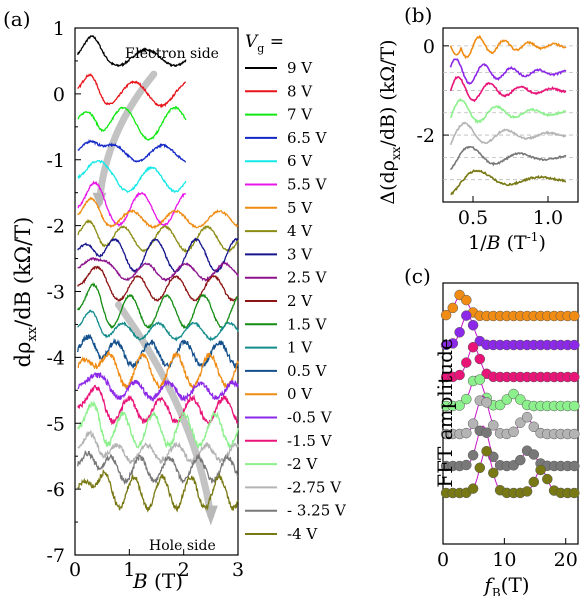 The width and height of the screenshot is (581, 596). Describe the element at coordinates (157, 581) in the screenshot. I see `panel-a-xlabel: B (T)` at that location.